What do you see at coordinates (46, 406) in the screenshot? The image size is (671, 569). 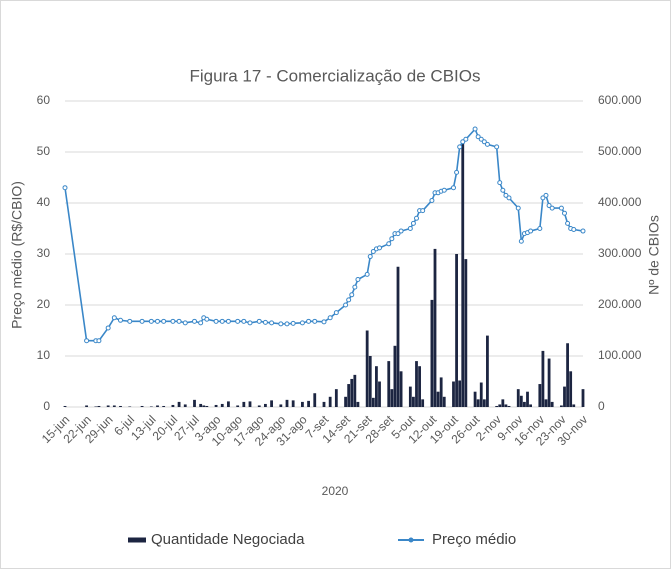 I see `y-tick-label: 0` at bounding box center [46, 406].